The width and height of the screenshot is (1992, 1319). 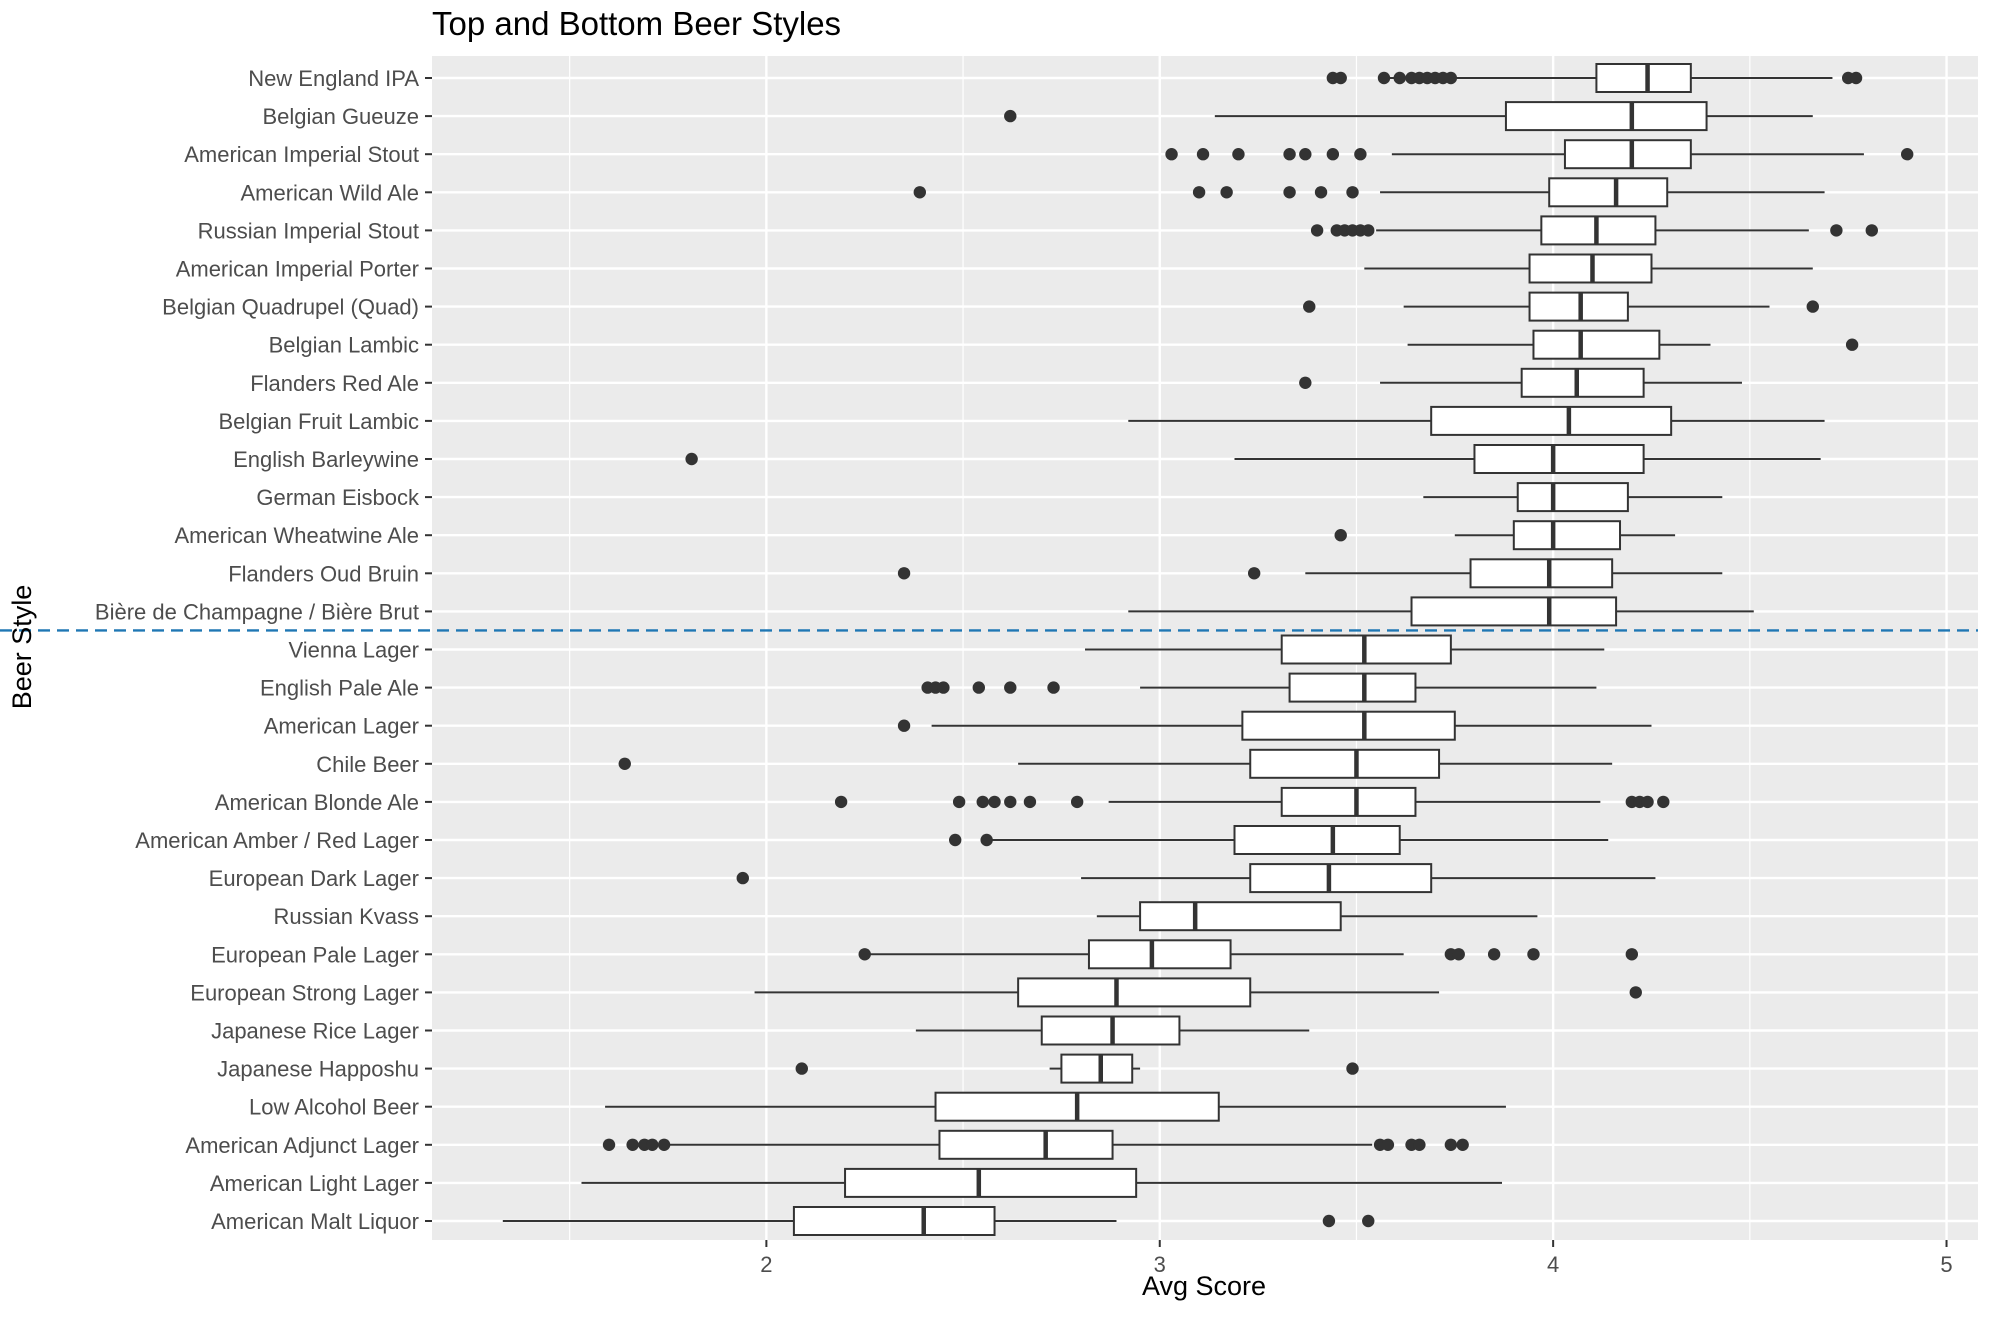 What do you see at coordinates (308, 230) in the screenshot?
I see `y-tick-label: Russian Imperial Stout` at bounding box center [308, 230].